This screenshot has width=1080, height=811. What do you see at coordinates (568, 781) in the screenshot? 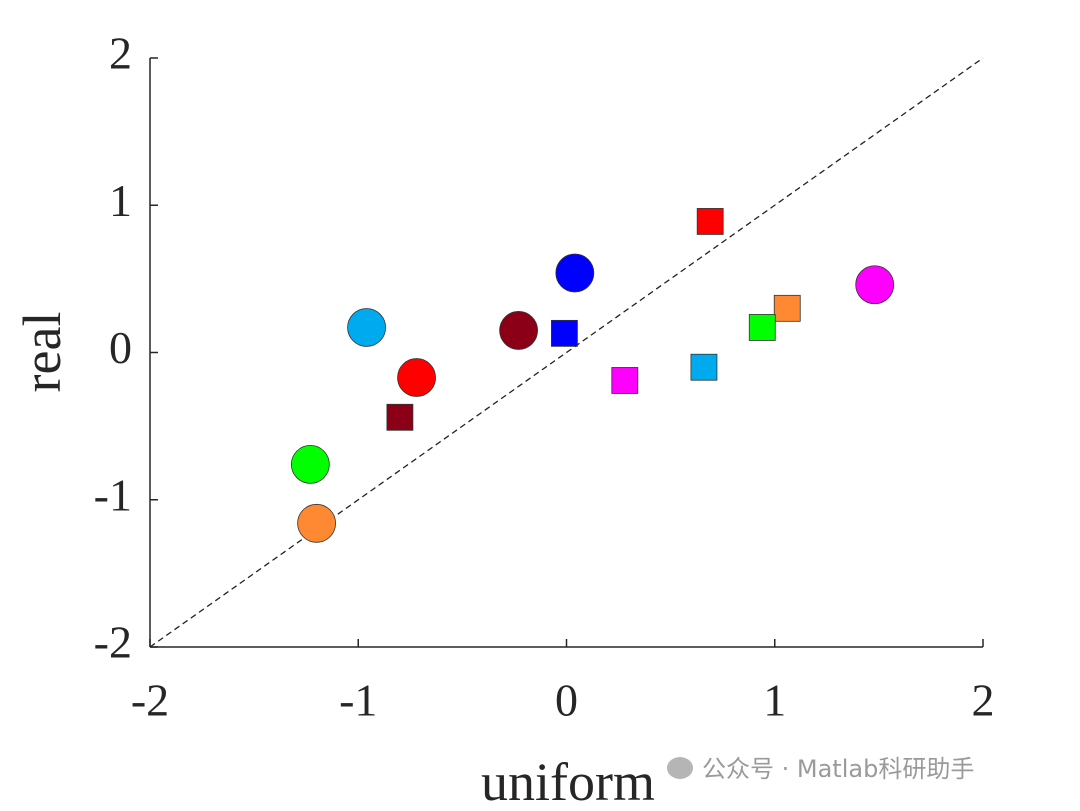
I see `x-axis-label: uniform` at bounding box center [568, 781].